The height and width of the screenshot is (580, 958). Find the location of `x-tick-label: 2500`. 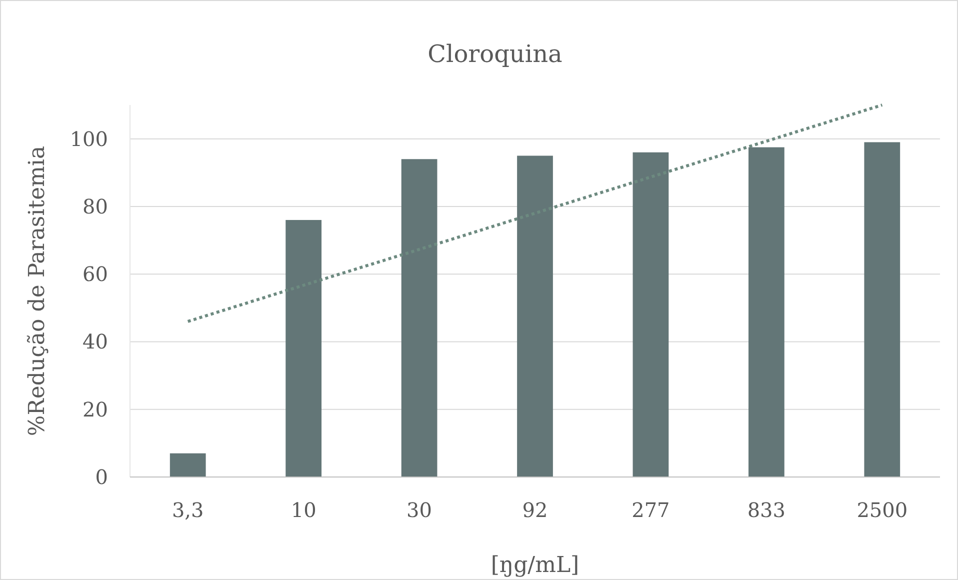

x-tick-label: 2500 is located at coordinates (882, 510).